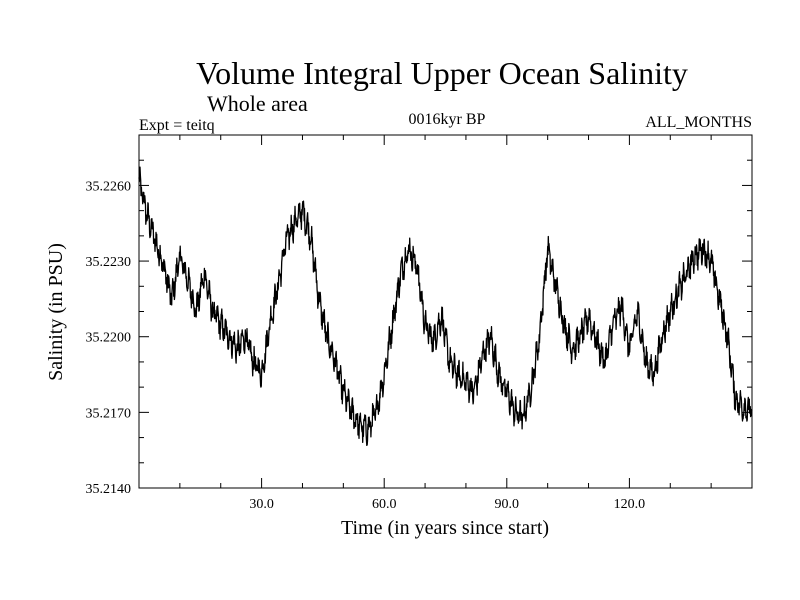 This screenshot has width=800, height=600. Describe the element at coordinates (109, 262) in the screenshot. I see `y-tick-label: 35.2230` at that location.